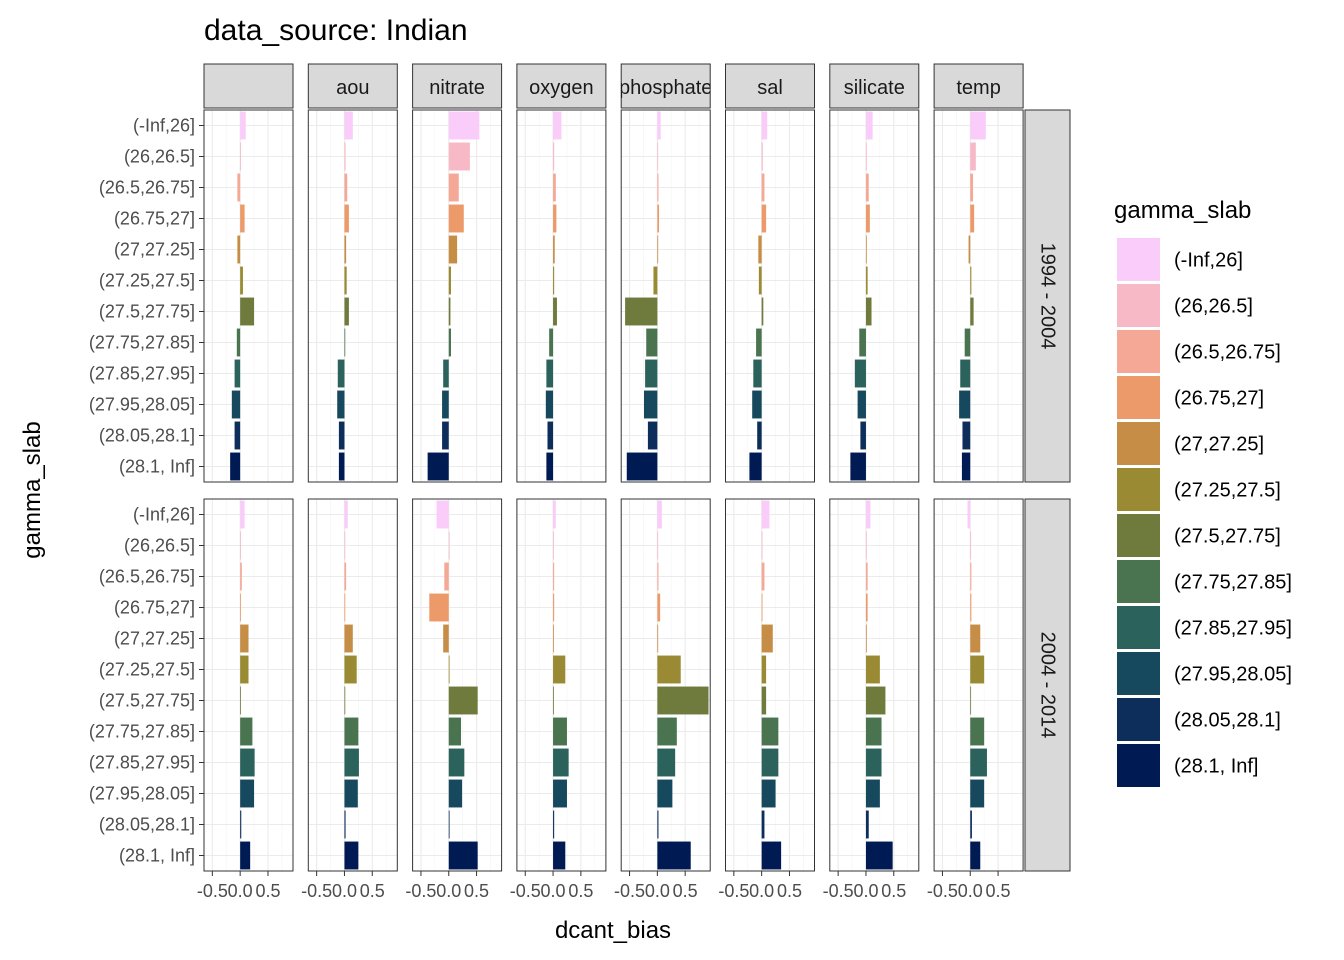 This screenshot has height=960, width=1344. What do you see at coordinates (147, 825) in the screenshot?
I see `y-tick-label: (28.05,28.1]` at bounding box center [147, 825].